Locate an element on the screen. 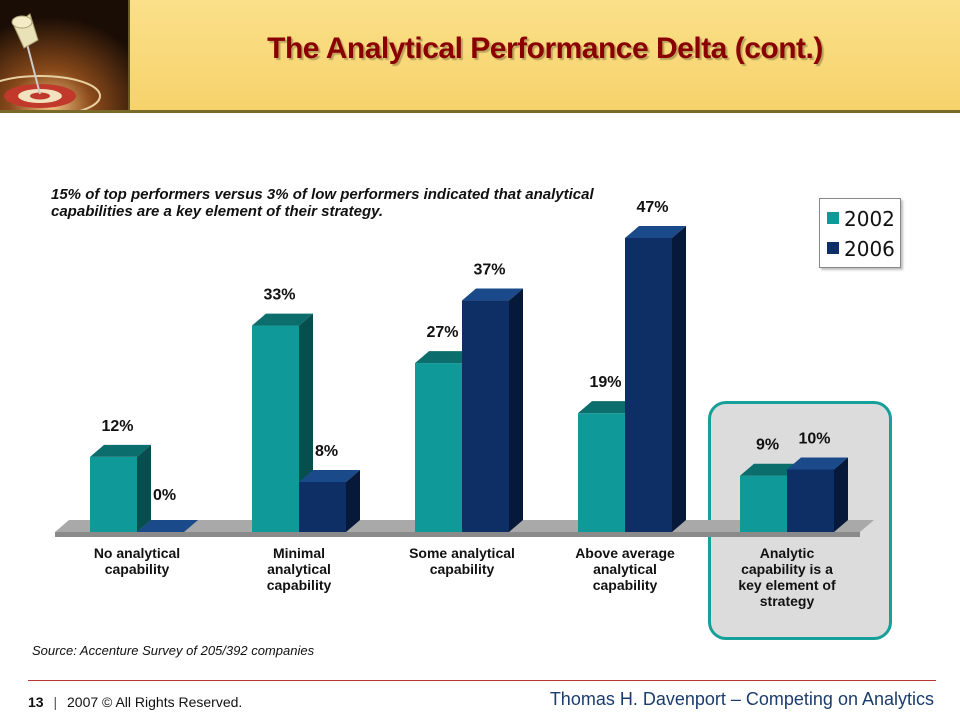 The width and height of the screenshot is (960, 720). legend: 2002 2006 is located at coordinates (860, 233).